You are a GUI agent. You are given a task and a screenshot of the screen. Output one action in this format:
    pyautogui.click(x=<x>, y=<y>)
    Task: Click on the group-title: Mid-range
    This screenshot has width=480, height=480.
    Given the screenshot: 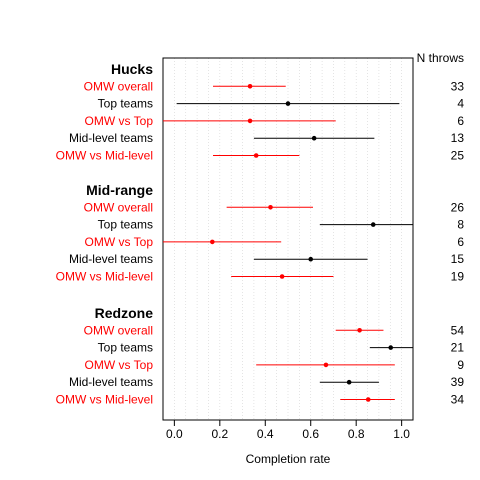 What is the action you would take?
    pyautogui.click(x=119, y=190)
    